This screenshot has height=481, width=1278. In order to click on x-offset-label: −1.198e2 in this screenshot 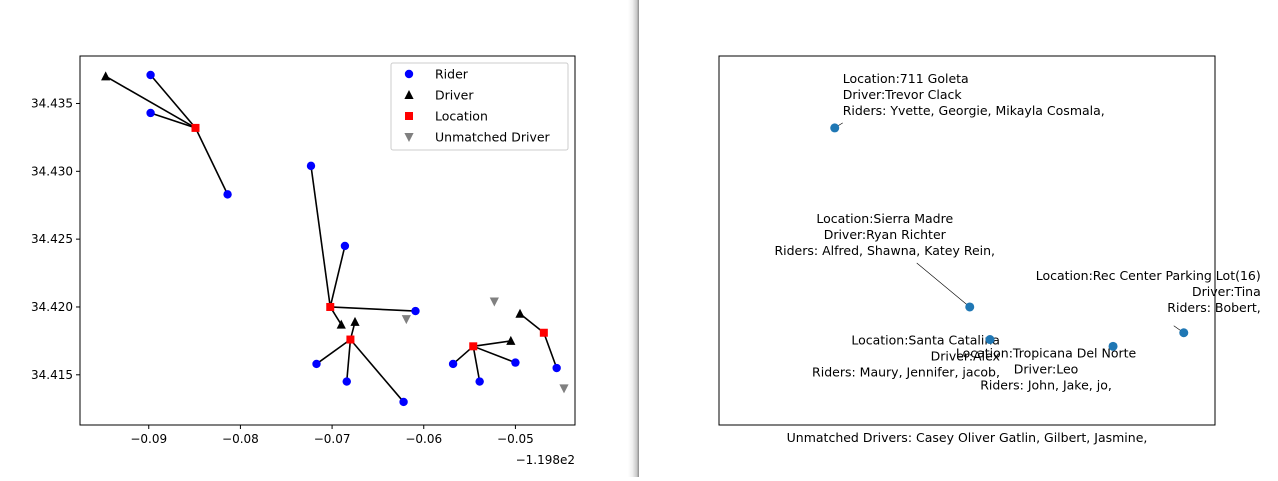, I will do `click(545, 460)`.